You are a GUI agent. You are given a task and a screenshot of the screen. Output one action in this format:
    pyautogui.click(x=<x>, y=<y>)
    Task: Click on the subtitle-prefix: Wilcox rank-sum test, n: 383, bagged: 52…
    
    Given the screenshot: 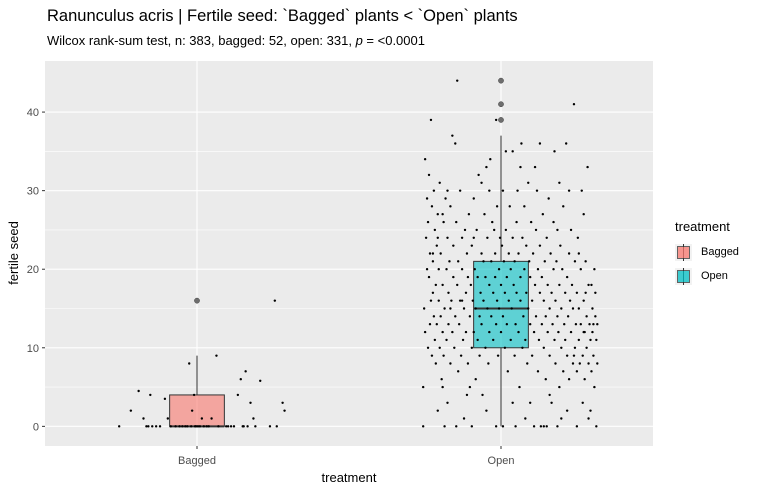 What is the action you would take?
    pyautogui.click(x=201, y=40)
    